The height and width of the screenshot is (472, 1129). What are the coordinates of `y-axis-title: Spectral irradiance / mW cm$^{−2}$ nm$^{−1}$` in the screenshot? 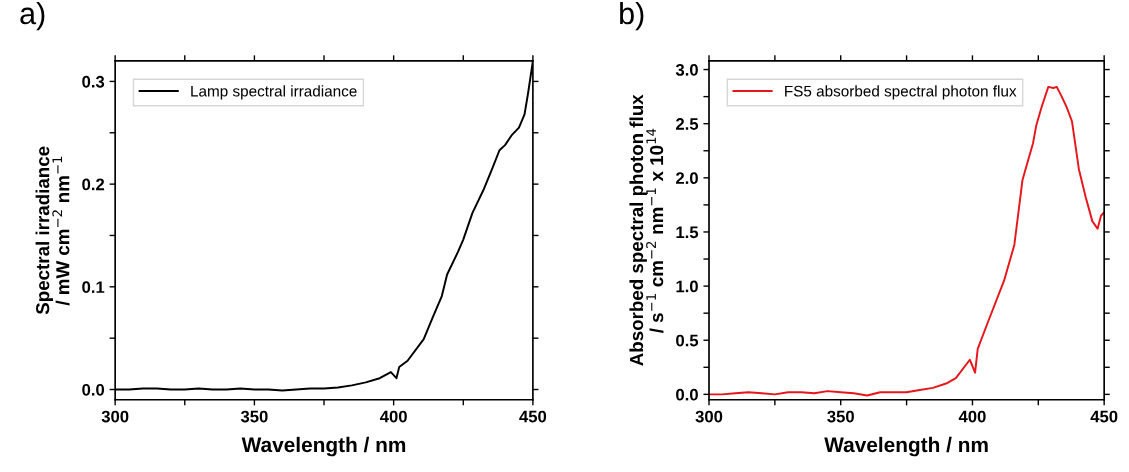 It's located at (52, 230).